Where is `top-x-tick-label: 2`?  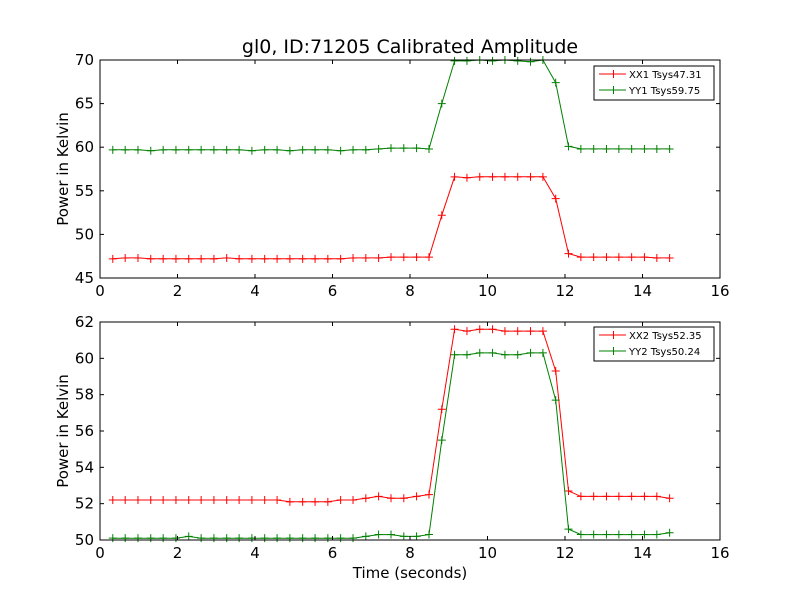 top-x-tick-label: 2 is located at coordinates (178, 291).